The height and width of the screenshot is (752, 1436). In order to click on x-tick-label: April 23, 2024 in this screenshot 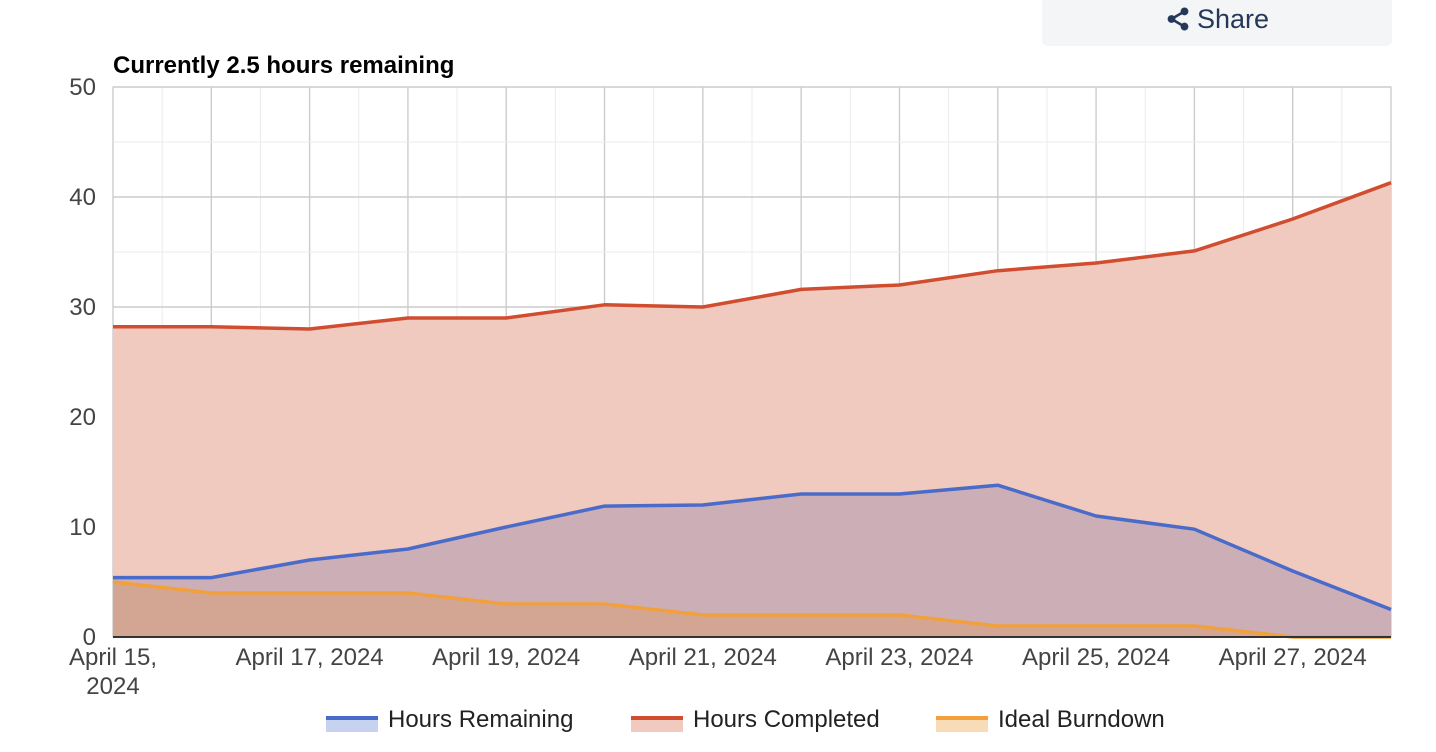, I will do `click(899, 657)`.